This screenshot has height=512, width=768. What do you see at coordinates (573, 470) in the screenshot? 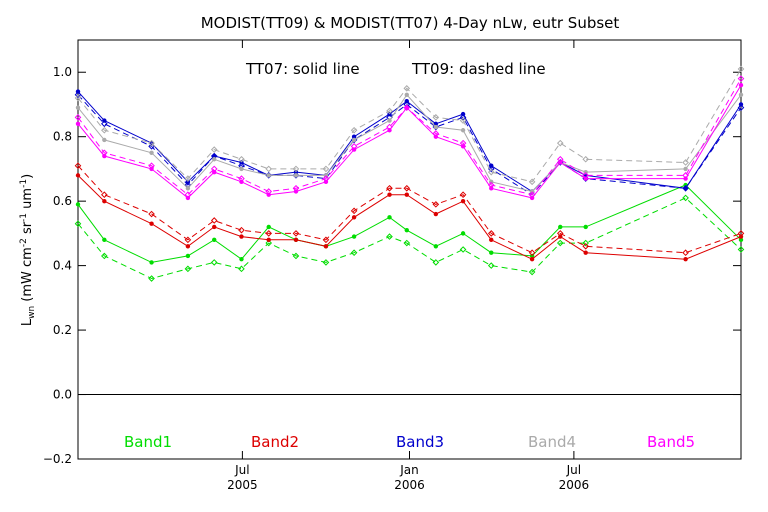
I see `x-tick-label-2: Jul` at bounding box center [573, 470].